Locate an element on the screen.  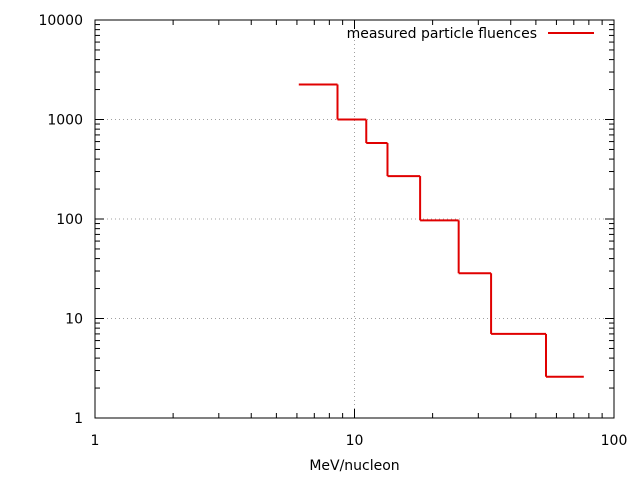
y-tick-label: 100 is located at coordinates (69, 220).